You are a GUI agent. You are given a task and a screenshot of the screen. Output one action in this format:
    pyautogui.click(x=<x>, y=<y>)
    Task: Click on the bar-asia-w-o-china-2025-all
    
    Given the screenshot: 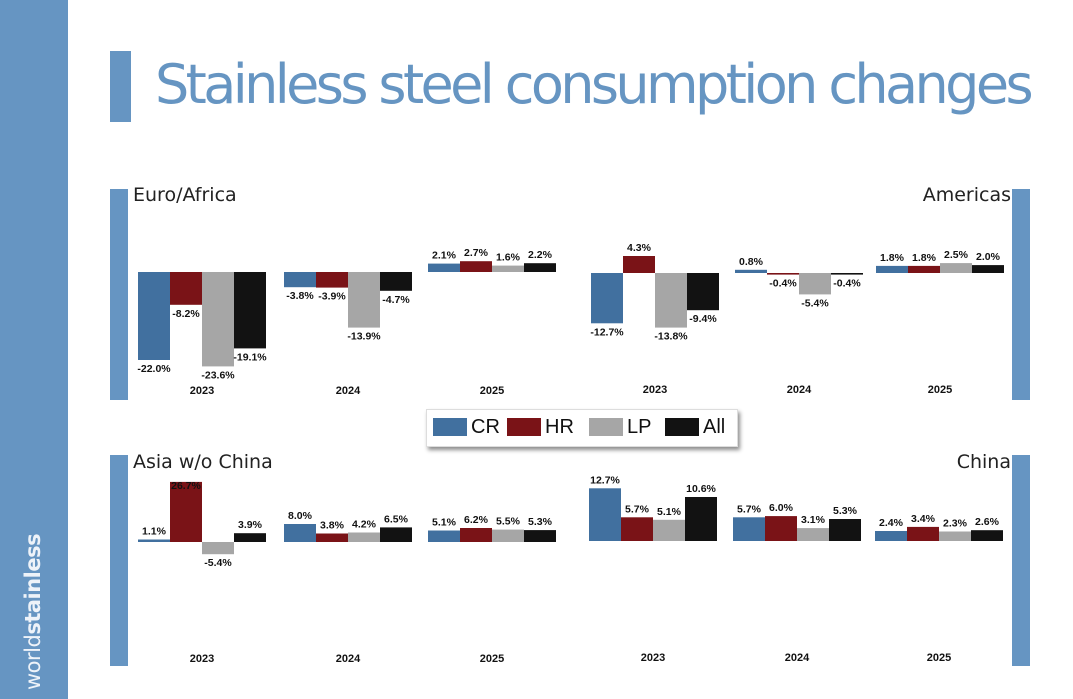 What is the action you would take?
    pyautogui.click(x=540, y=536)
    